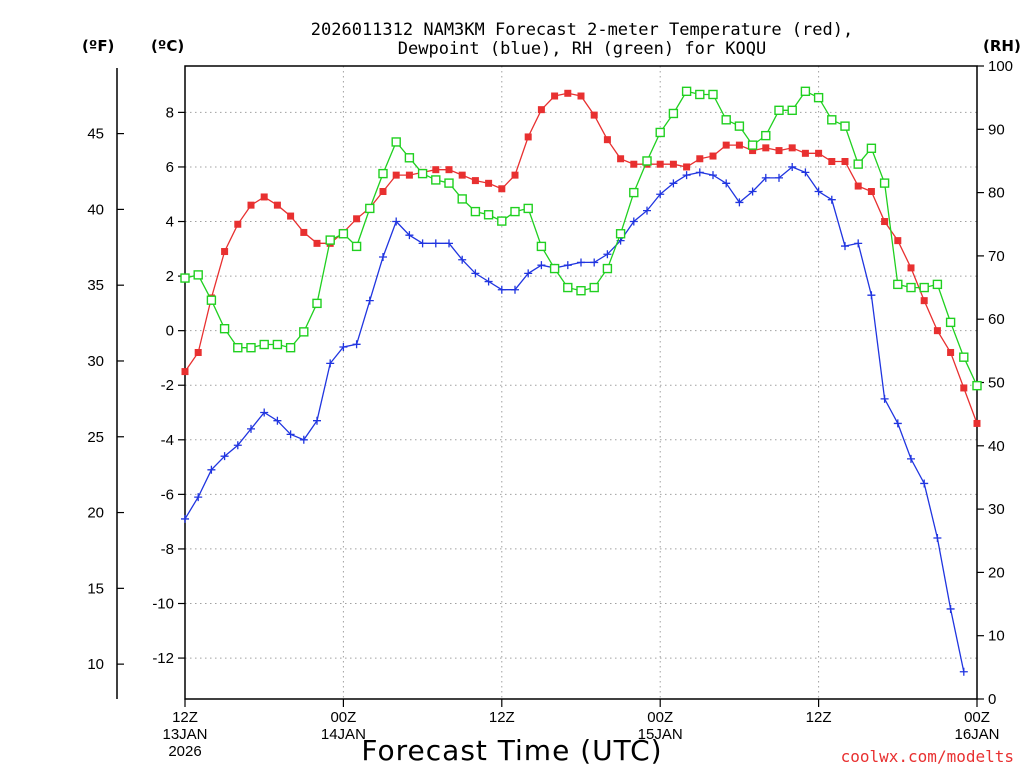 The image size is (1024, 768). I want to click on rh-tick-label: 60, so click(996, 319).